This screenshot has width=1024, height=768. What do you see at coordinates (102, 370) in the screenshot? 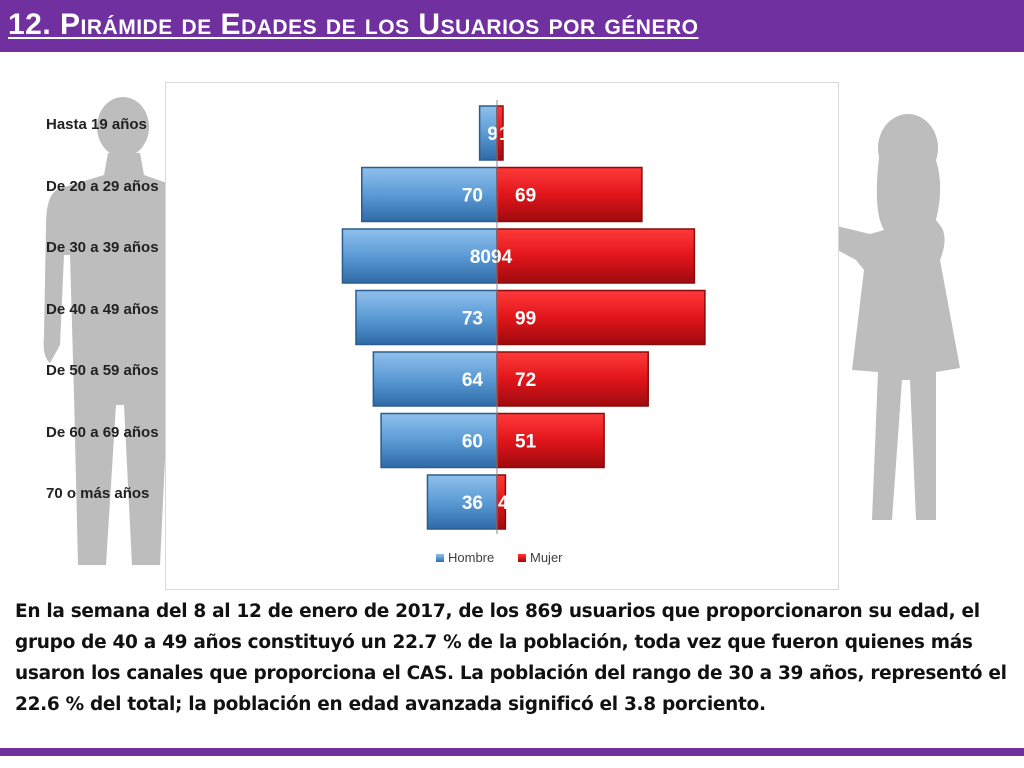
I see `category-label-4: De 50 a 59 años` at bounding box center [102, 370].